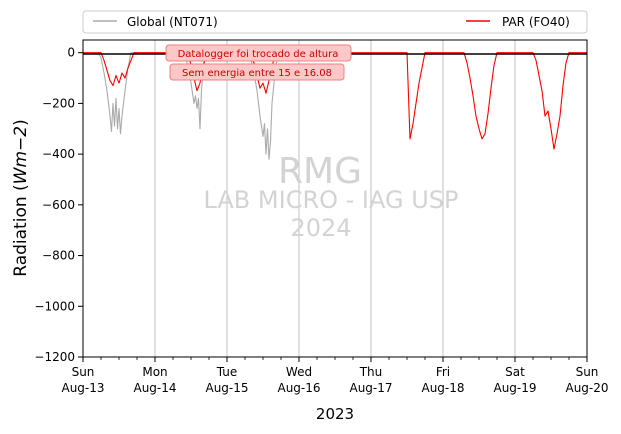 Image resolution: width=621 pixels, height=434 pixels. I want to click on y-axis-ticks: 0 −200 −400 −600 −800 −1000 −1200, so click(58, 205).